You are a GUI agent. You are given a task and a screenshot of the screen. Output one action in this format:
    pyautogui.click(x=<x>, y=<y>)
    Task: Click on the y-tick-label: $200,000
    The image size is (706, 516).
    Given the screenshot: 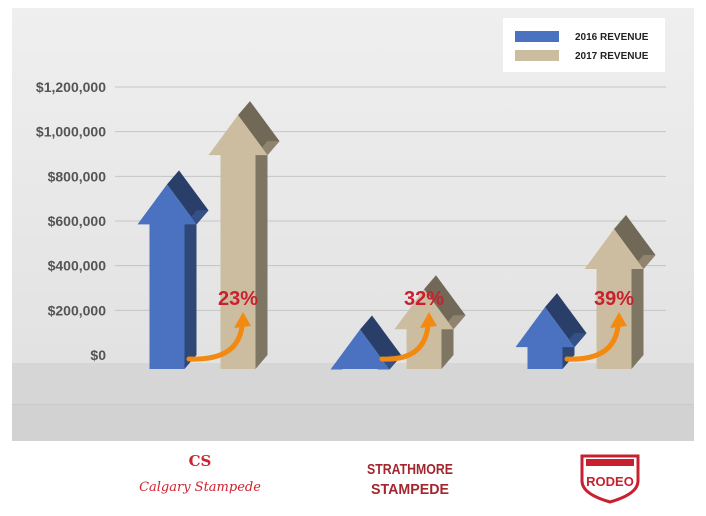 What is the action you would take?
    pyautogui.click(x=77, y=310)
    